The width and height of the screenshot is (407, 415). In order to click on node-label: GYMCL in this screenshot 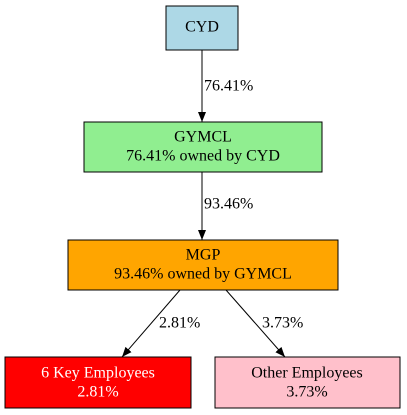, I will do `click(203, 137)`.